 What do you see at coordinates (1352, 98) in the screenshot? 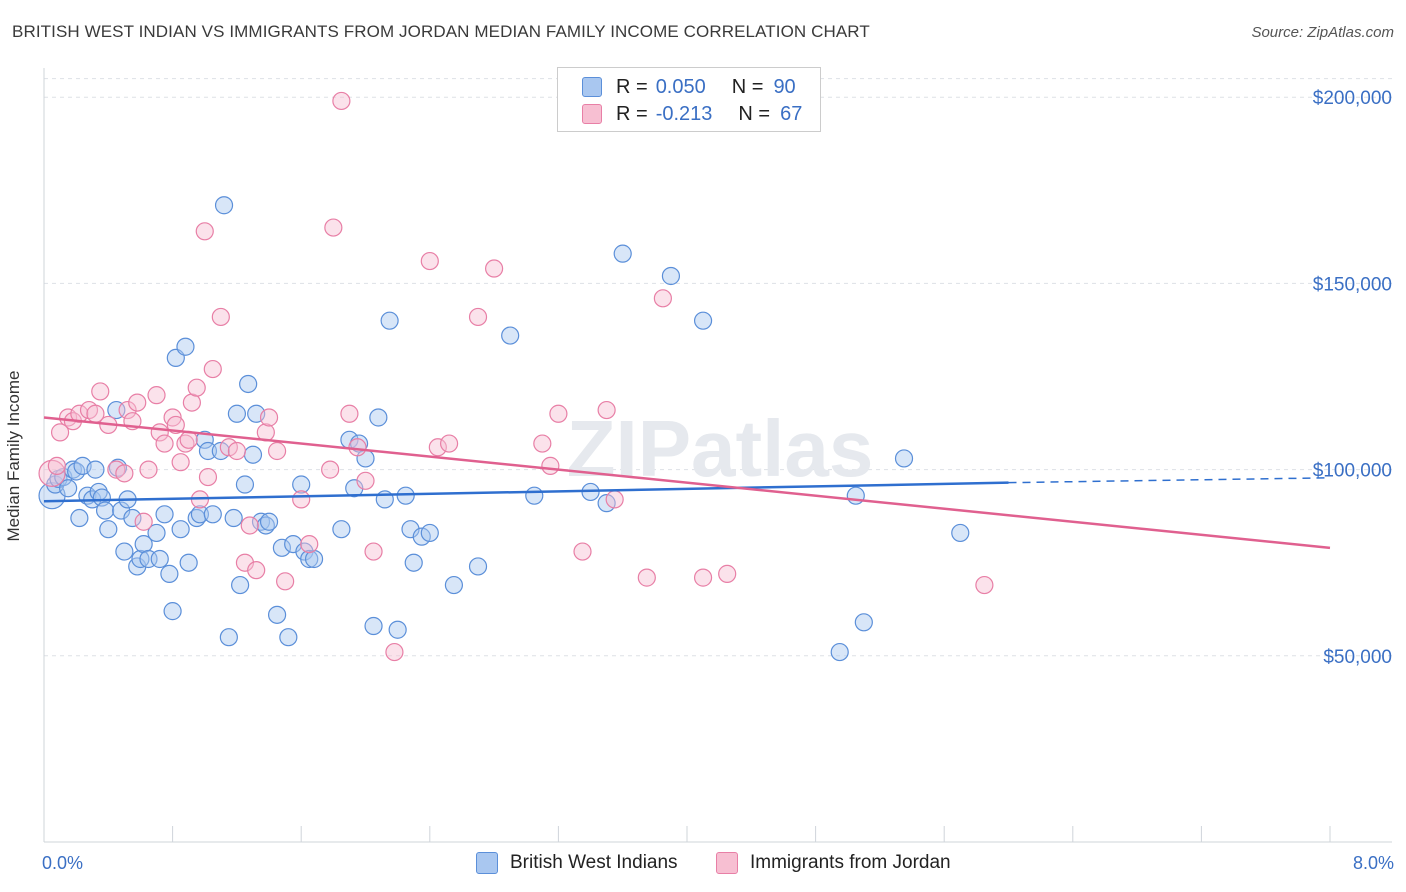
I see `y-tick-label: $200,000` at bounding box center [1352, 98].